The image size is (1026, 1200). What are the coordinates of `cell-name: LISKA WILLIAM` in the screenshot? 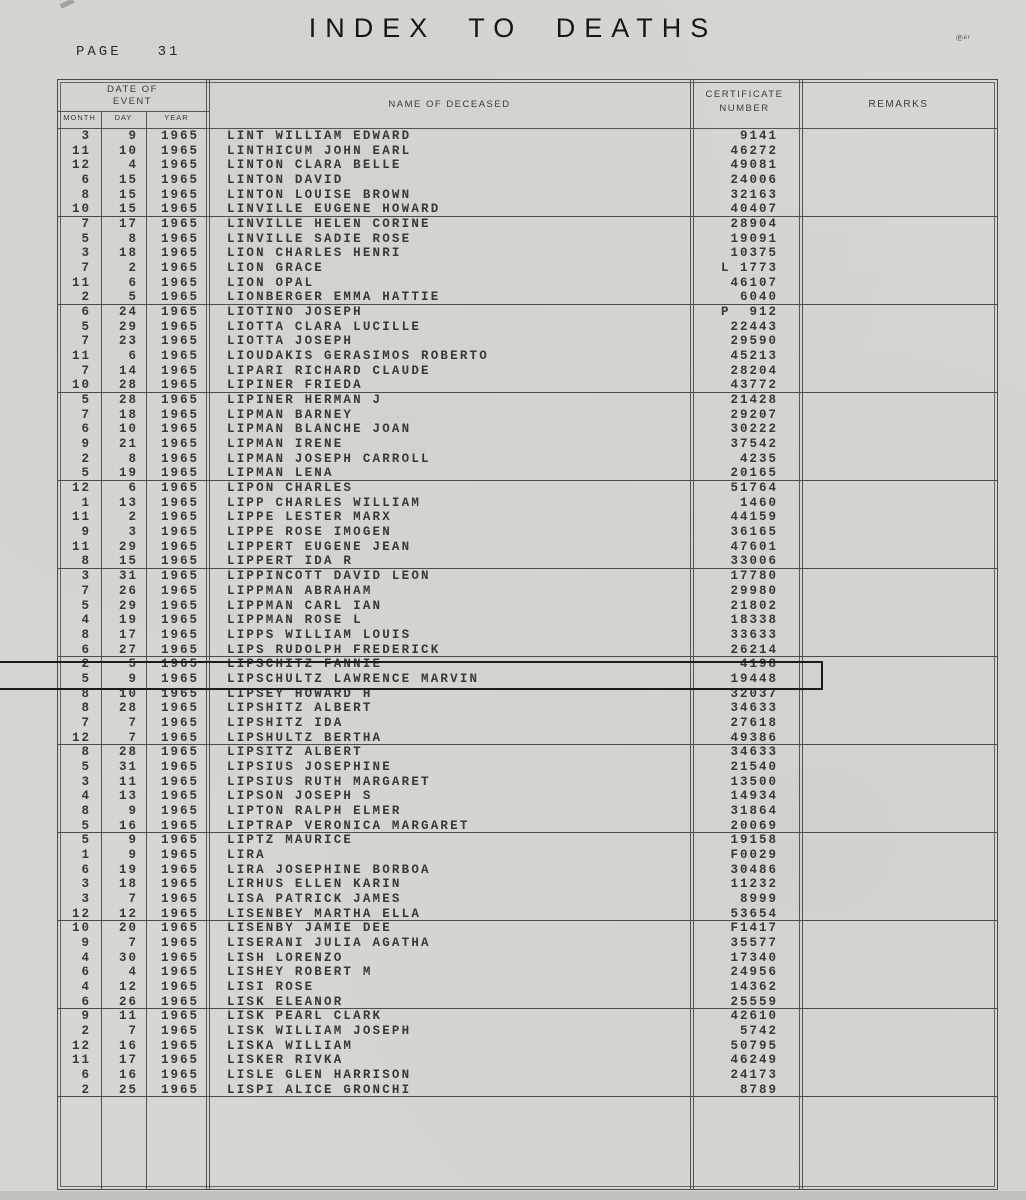 It's located at (290, 1045).